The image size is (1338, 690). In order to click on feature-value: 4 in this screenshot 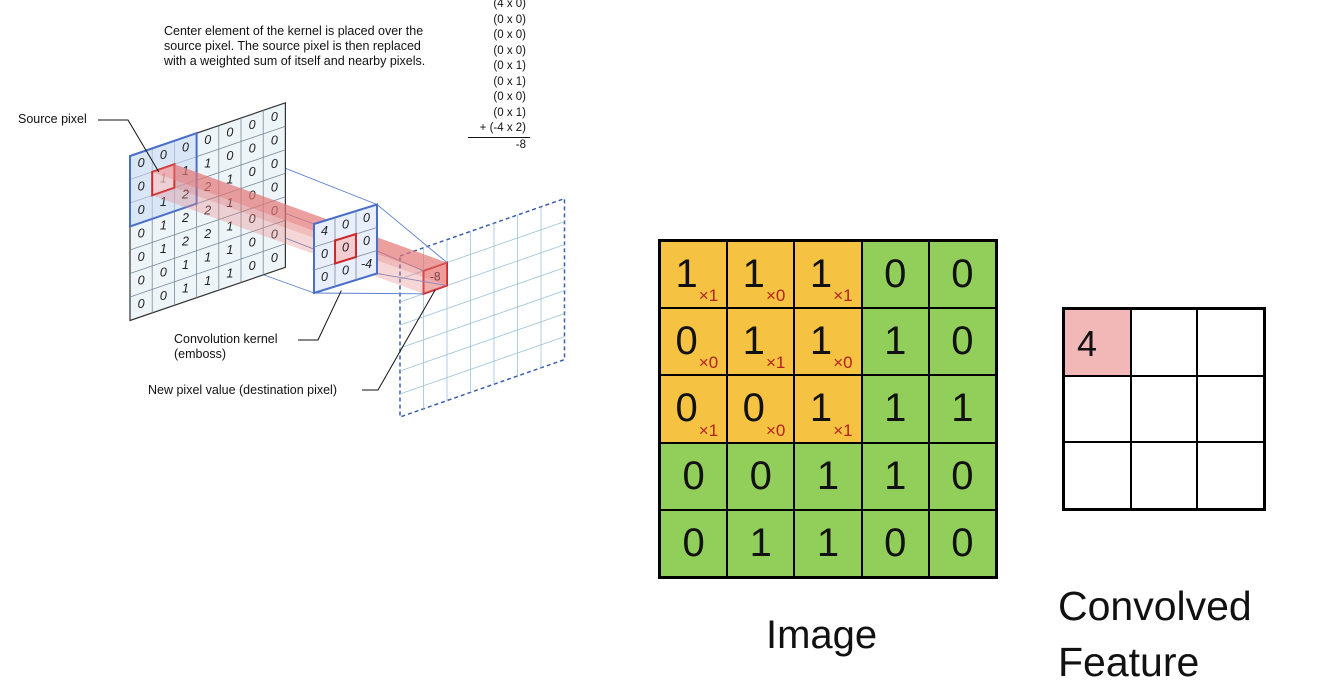, I will do `click(1087, 343)`.